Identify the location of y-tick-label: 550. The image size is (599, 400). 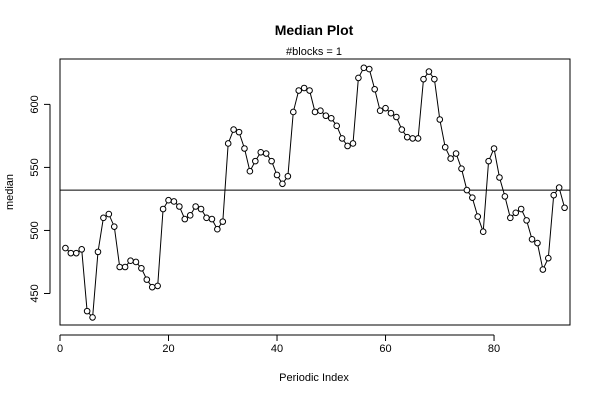
(35, 167).